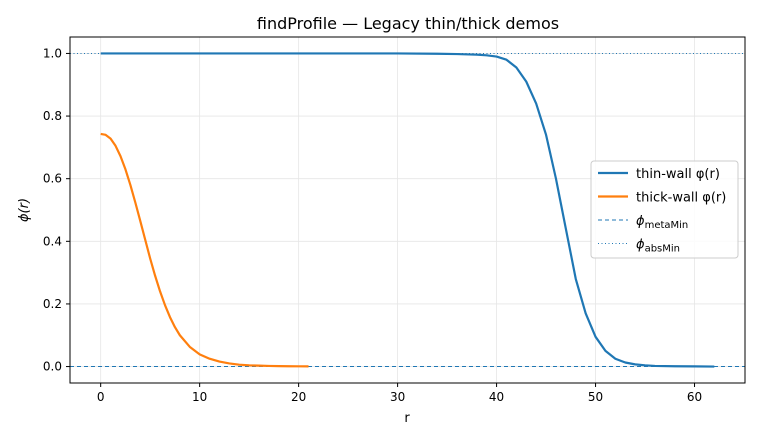 This screenshot has height=440, width=760. I want to click on x-tick-label: 50, so click(595, 397).